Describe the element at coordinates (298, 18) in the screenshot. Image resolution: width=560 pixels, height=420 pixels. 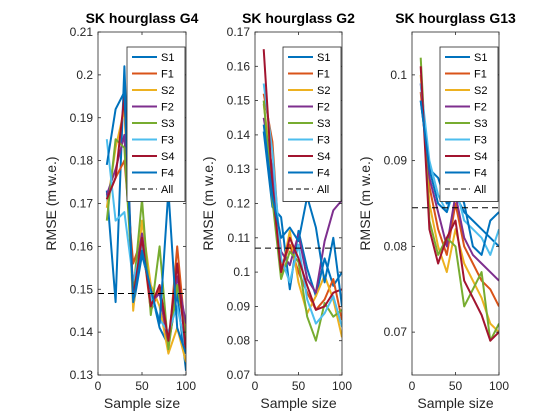
I see `chart-title: SK hourglass G2` at that location.